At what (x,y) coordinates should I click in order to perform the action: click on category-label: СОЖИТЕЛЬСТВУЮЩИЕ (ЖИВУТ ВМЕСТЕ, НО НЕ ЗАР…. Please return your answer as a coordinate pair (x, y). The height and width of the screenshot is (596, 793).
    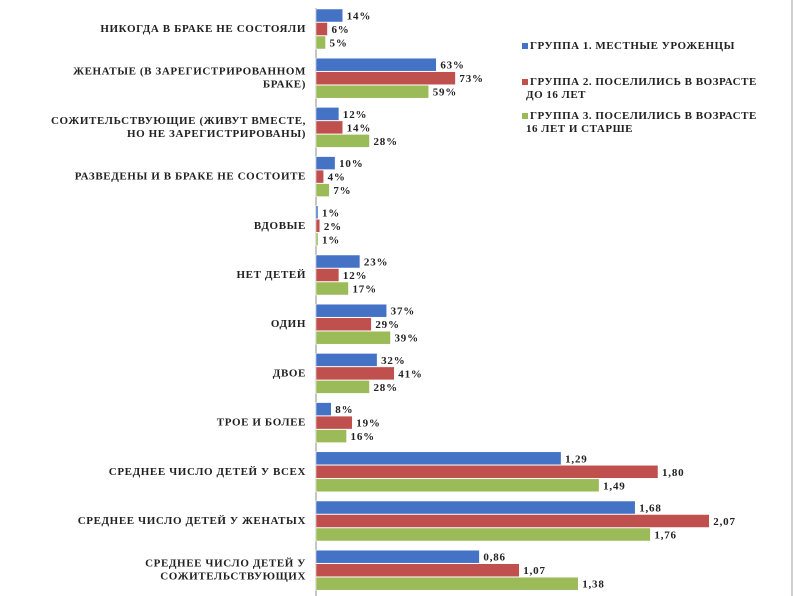
    Looking at the image, I should click on (178, 127).